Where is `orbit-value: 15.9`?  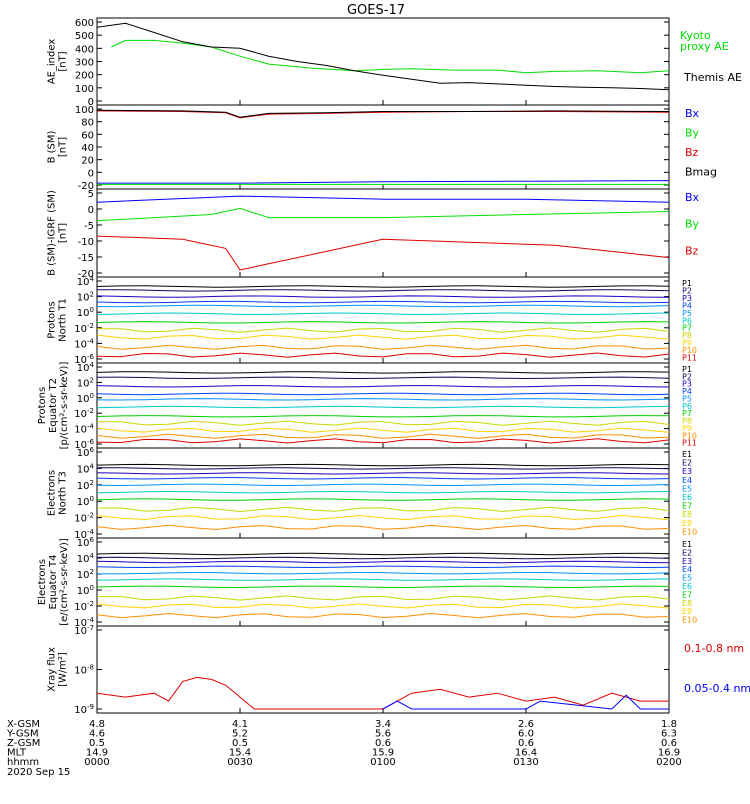
orbit-value: 15.9 is located at coordinates (383, 753).